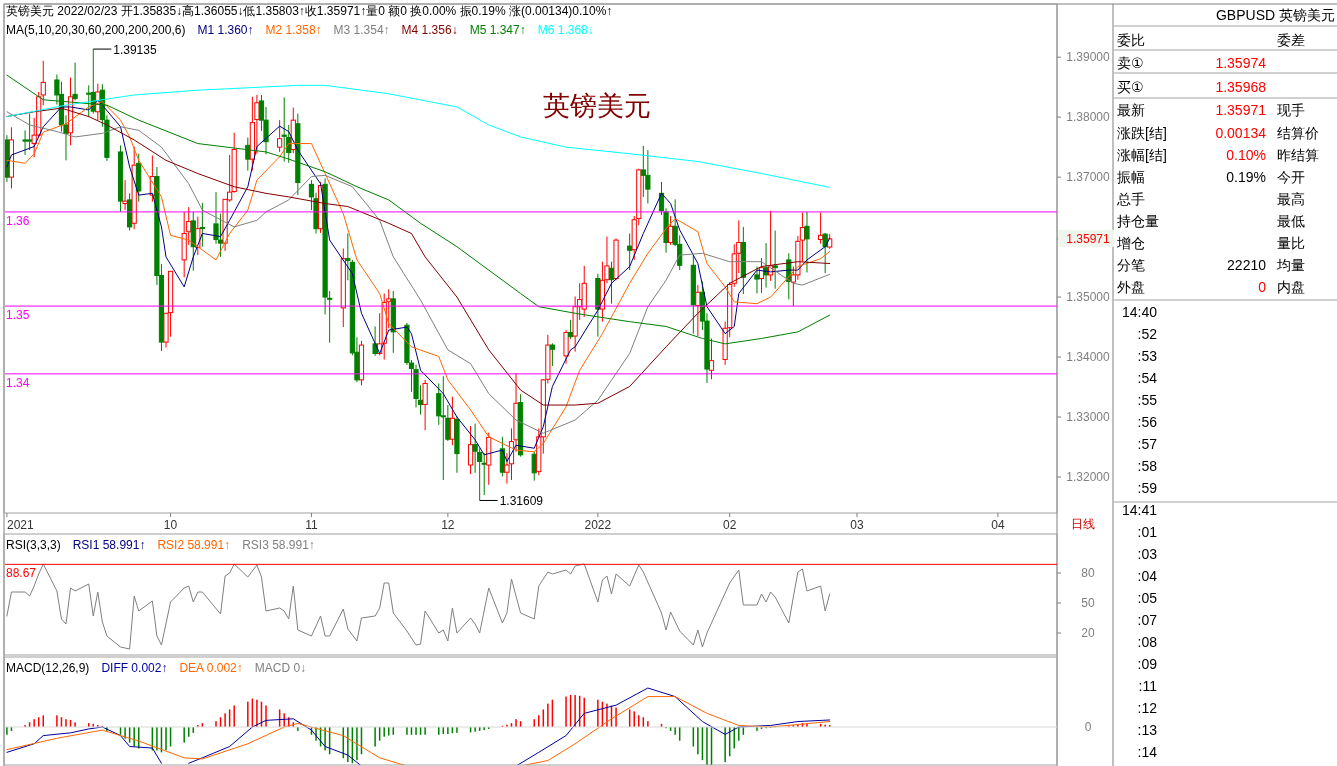 The image size is (1337, 766). What do you see at coordinates (1241, 110) in the screenshot?
I see `text: 1.35971` at bounding box center [1241, 110].